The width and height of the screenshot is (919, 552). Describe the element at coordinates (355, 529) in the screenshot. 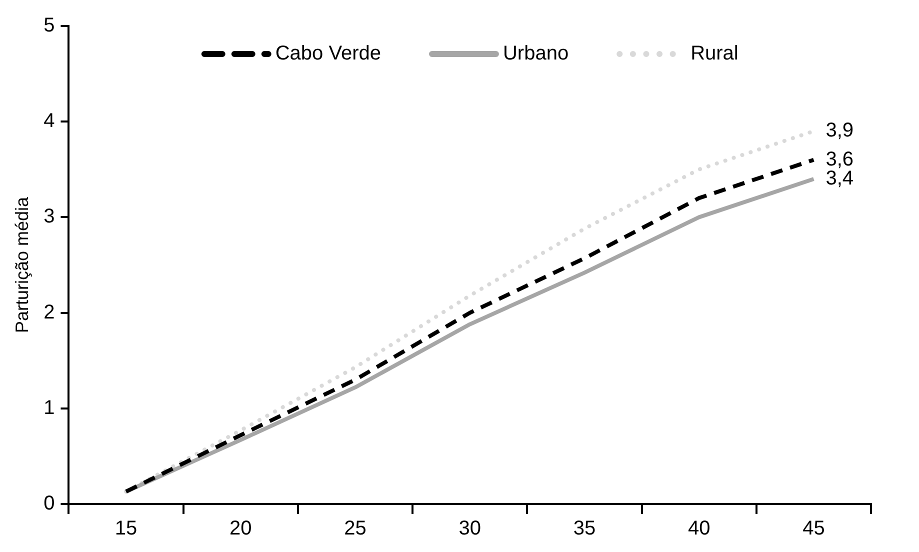

I see `x-tick-label: 25` at that location.